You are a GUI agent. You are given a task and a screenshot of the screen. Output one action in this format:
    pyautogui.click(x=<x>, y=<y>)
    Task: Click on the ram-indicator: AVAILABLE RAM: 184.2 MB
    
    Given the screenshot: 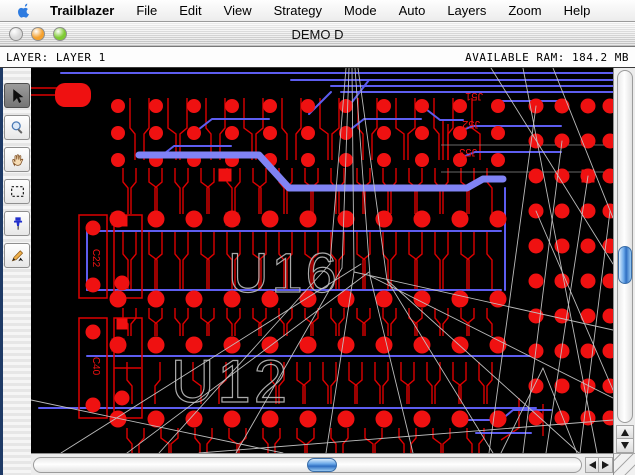 What is the action you would take?
    pyautogui.click(x=547, y=57)
    